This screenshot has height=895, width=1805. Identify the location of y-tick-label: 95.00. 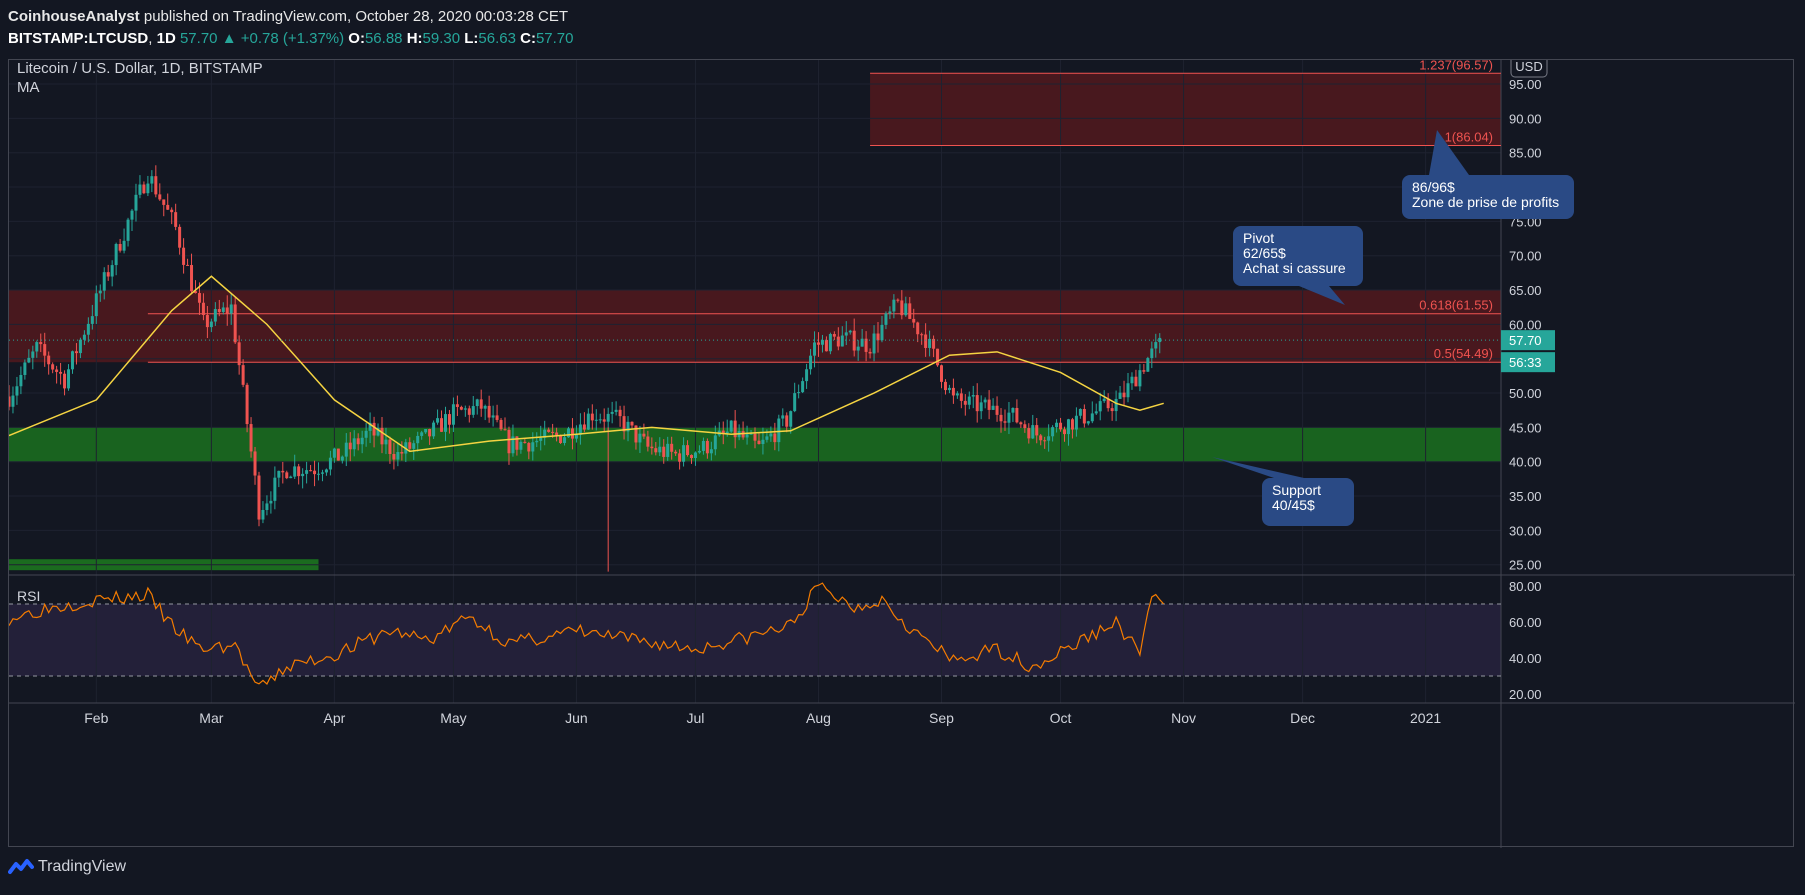
(1525, 84).